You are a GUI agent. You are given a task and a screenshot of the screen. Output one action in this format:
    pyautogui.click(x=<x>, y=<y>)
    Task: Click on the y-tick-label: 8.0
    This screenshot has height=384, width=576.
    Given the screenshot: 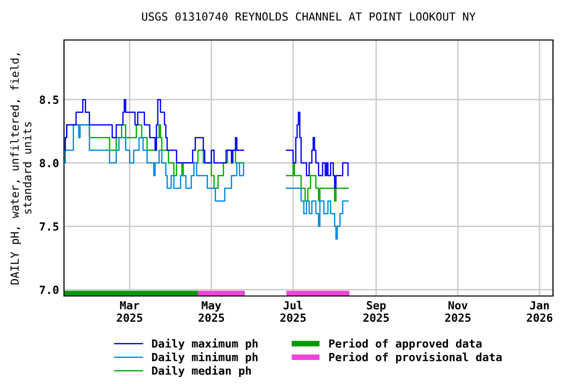 What is the action you would take?
    pyautogui.click(x=49, y=163)
    